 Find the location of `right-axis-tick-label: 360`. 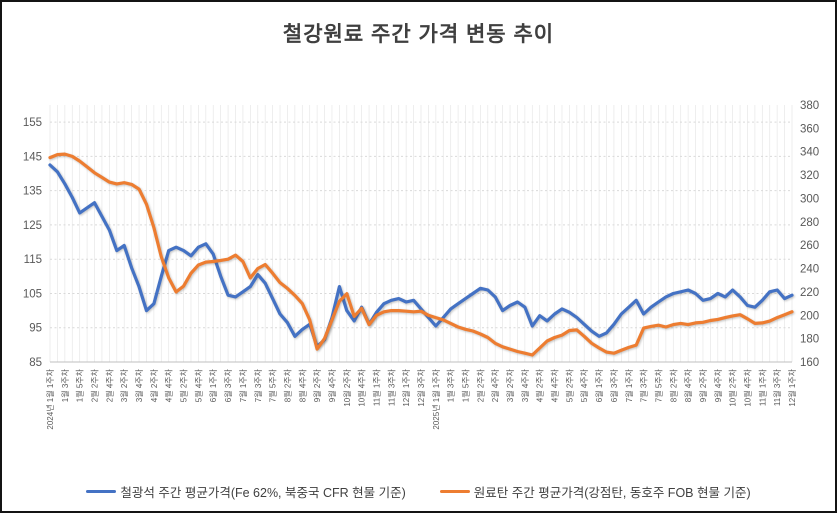

right-axis-tick-label: 360 is located at coordinates (809, 129).